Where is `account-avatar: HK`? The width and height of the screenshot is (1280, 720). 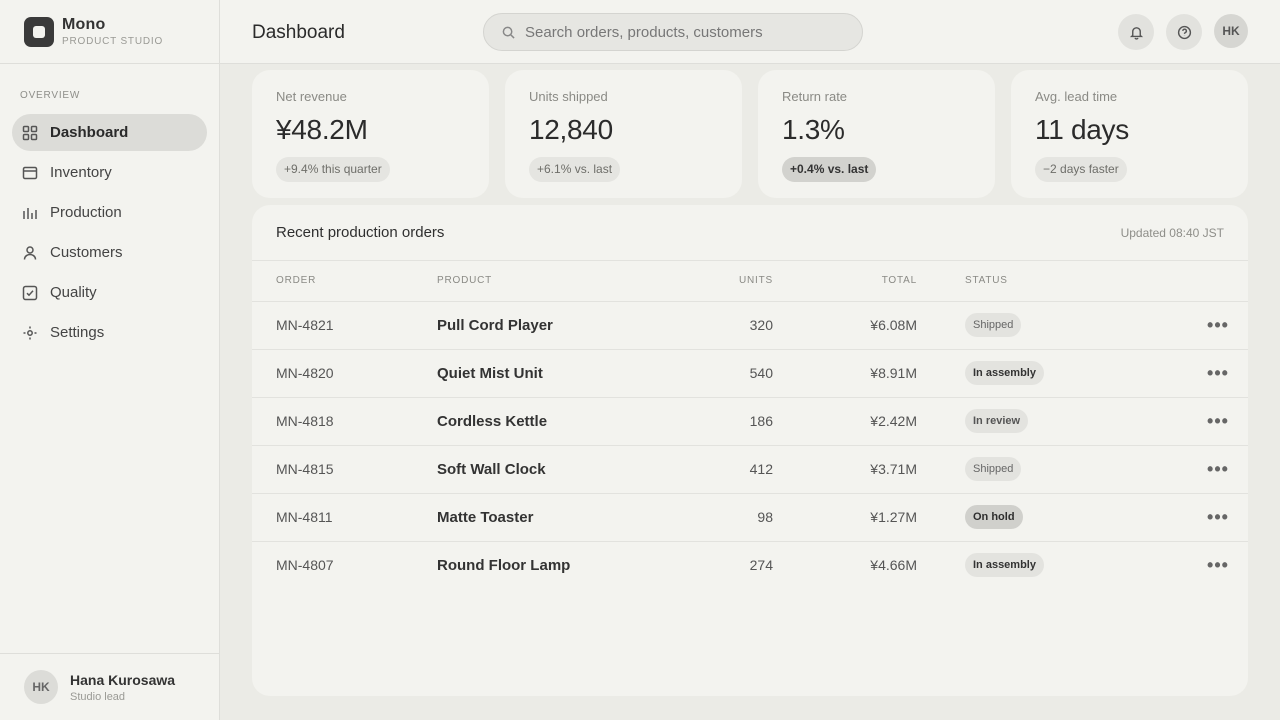 account-avatar: HK is located at coordinates (1231, 31).